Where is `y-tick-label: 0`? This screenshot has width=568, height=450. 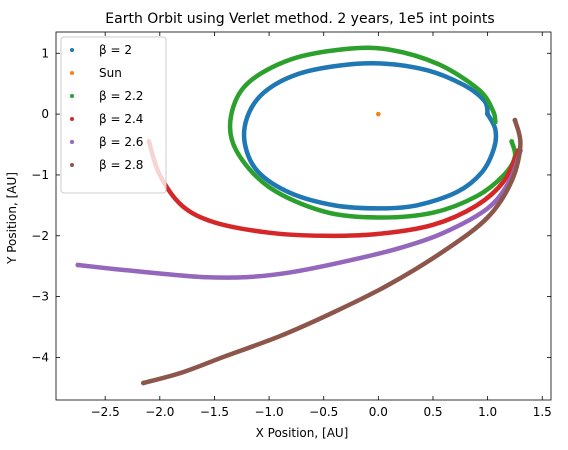
y-tick-label: 0 is located at coordinates (45, 114).